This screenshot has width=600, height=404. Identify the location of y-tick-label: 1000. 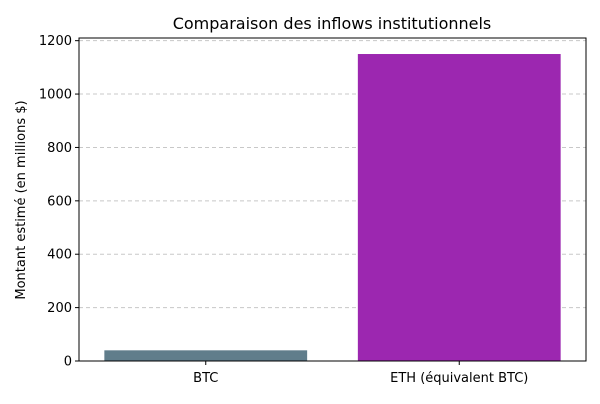
(55, 95).